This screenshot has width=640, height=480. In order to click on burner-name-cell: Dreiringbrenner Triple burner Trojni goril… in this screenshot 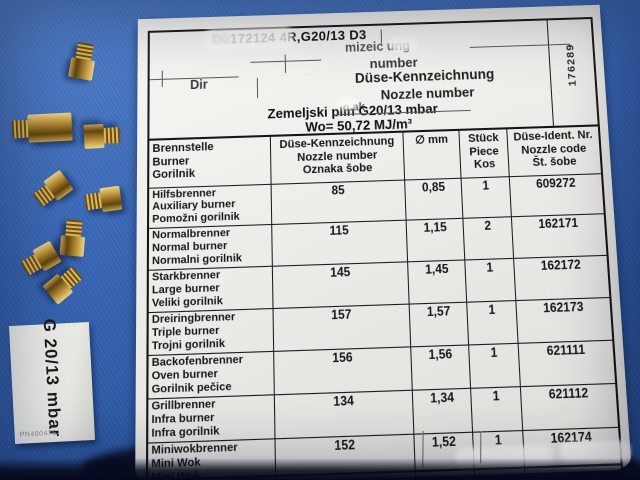, I will do `click(210, 332)`.